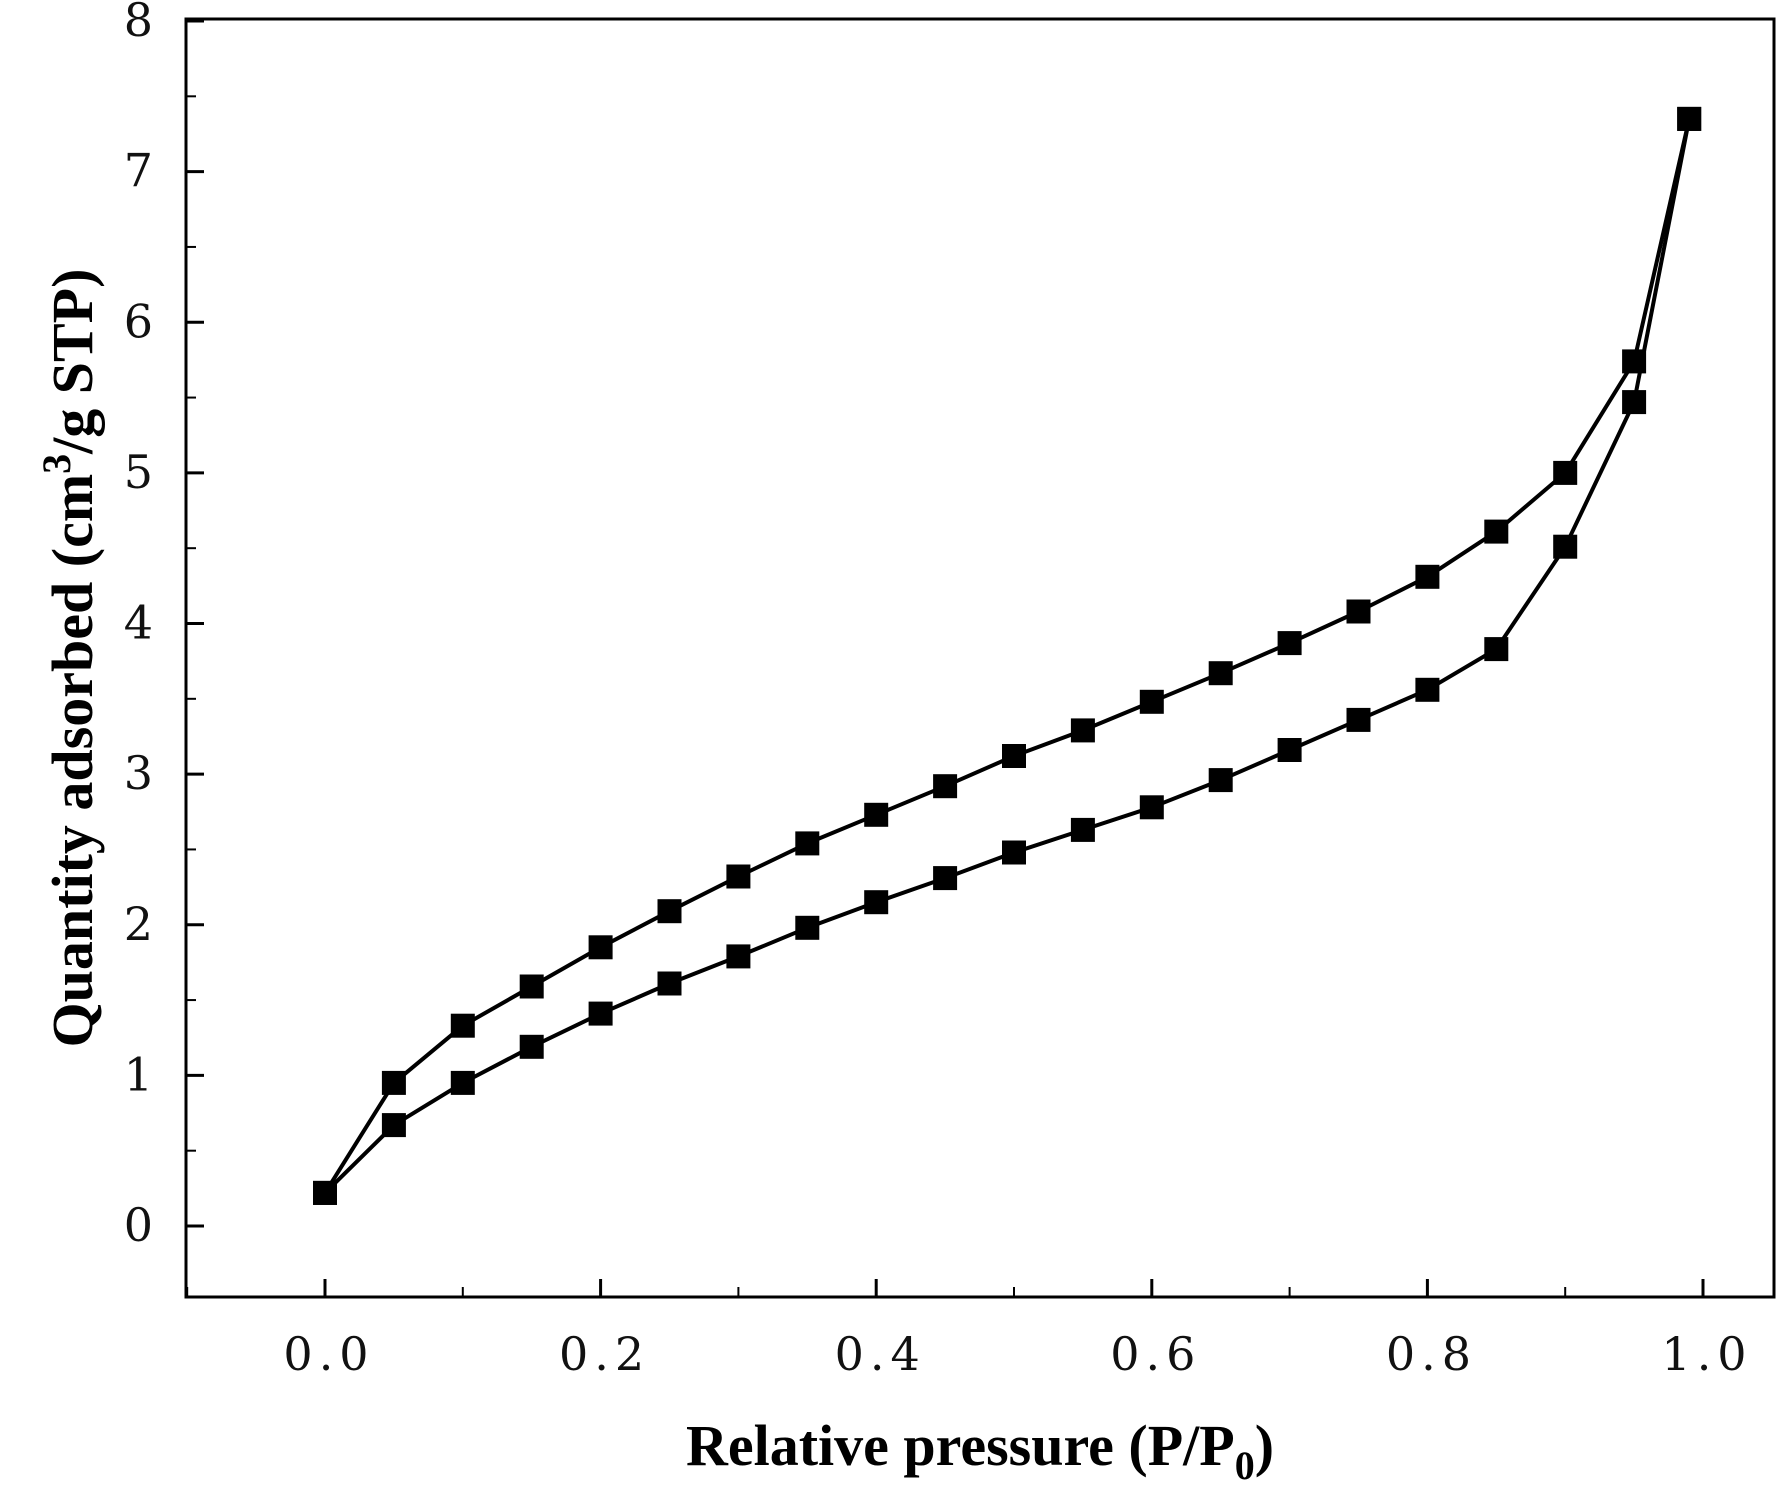 This screenshot has width=1782, height=1492. I want to click on x-tick-label: 0.2, so click(604, 1354).